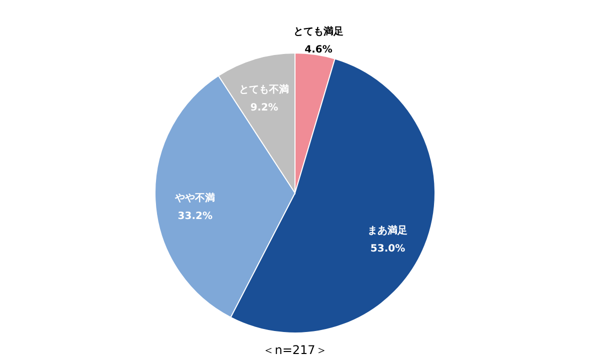 This screenshot has height=361, width=590. Describe the element at coordinates (388, 248) in the screenshot. I see `data-label: 53.0%` at that location.